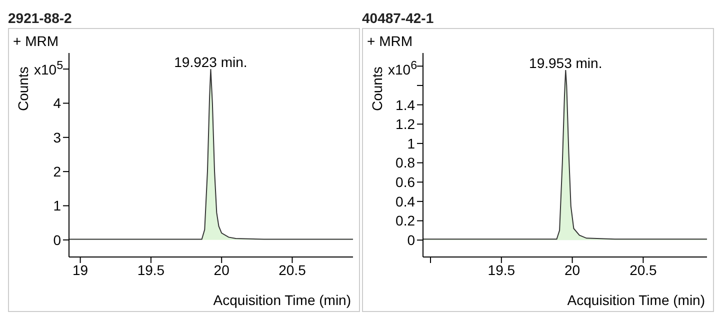 The height and width of the screenshot is (322, 722). What do you see at coordinates (406, 182) in the screenshot?
I see `y-tick-label: 0.6` at bounding box center [406, 182].